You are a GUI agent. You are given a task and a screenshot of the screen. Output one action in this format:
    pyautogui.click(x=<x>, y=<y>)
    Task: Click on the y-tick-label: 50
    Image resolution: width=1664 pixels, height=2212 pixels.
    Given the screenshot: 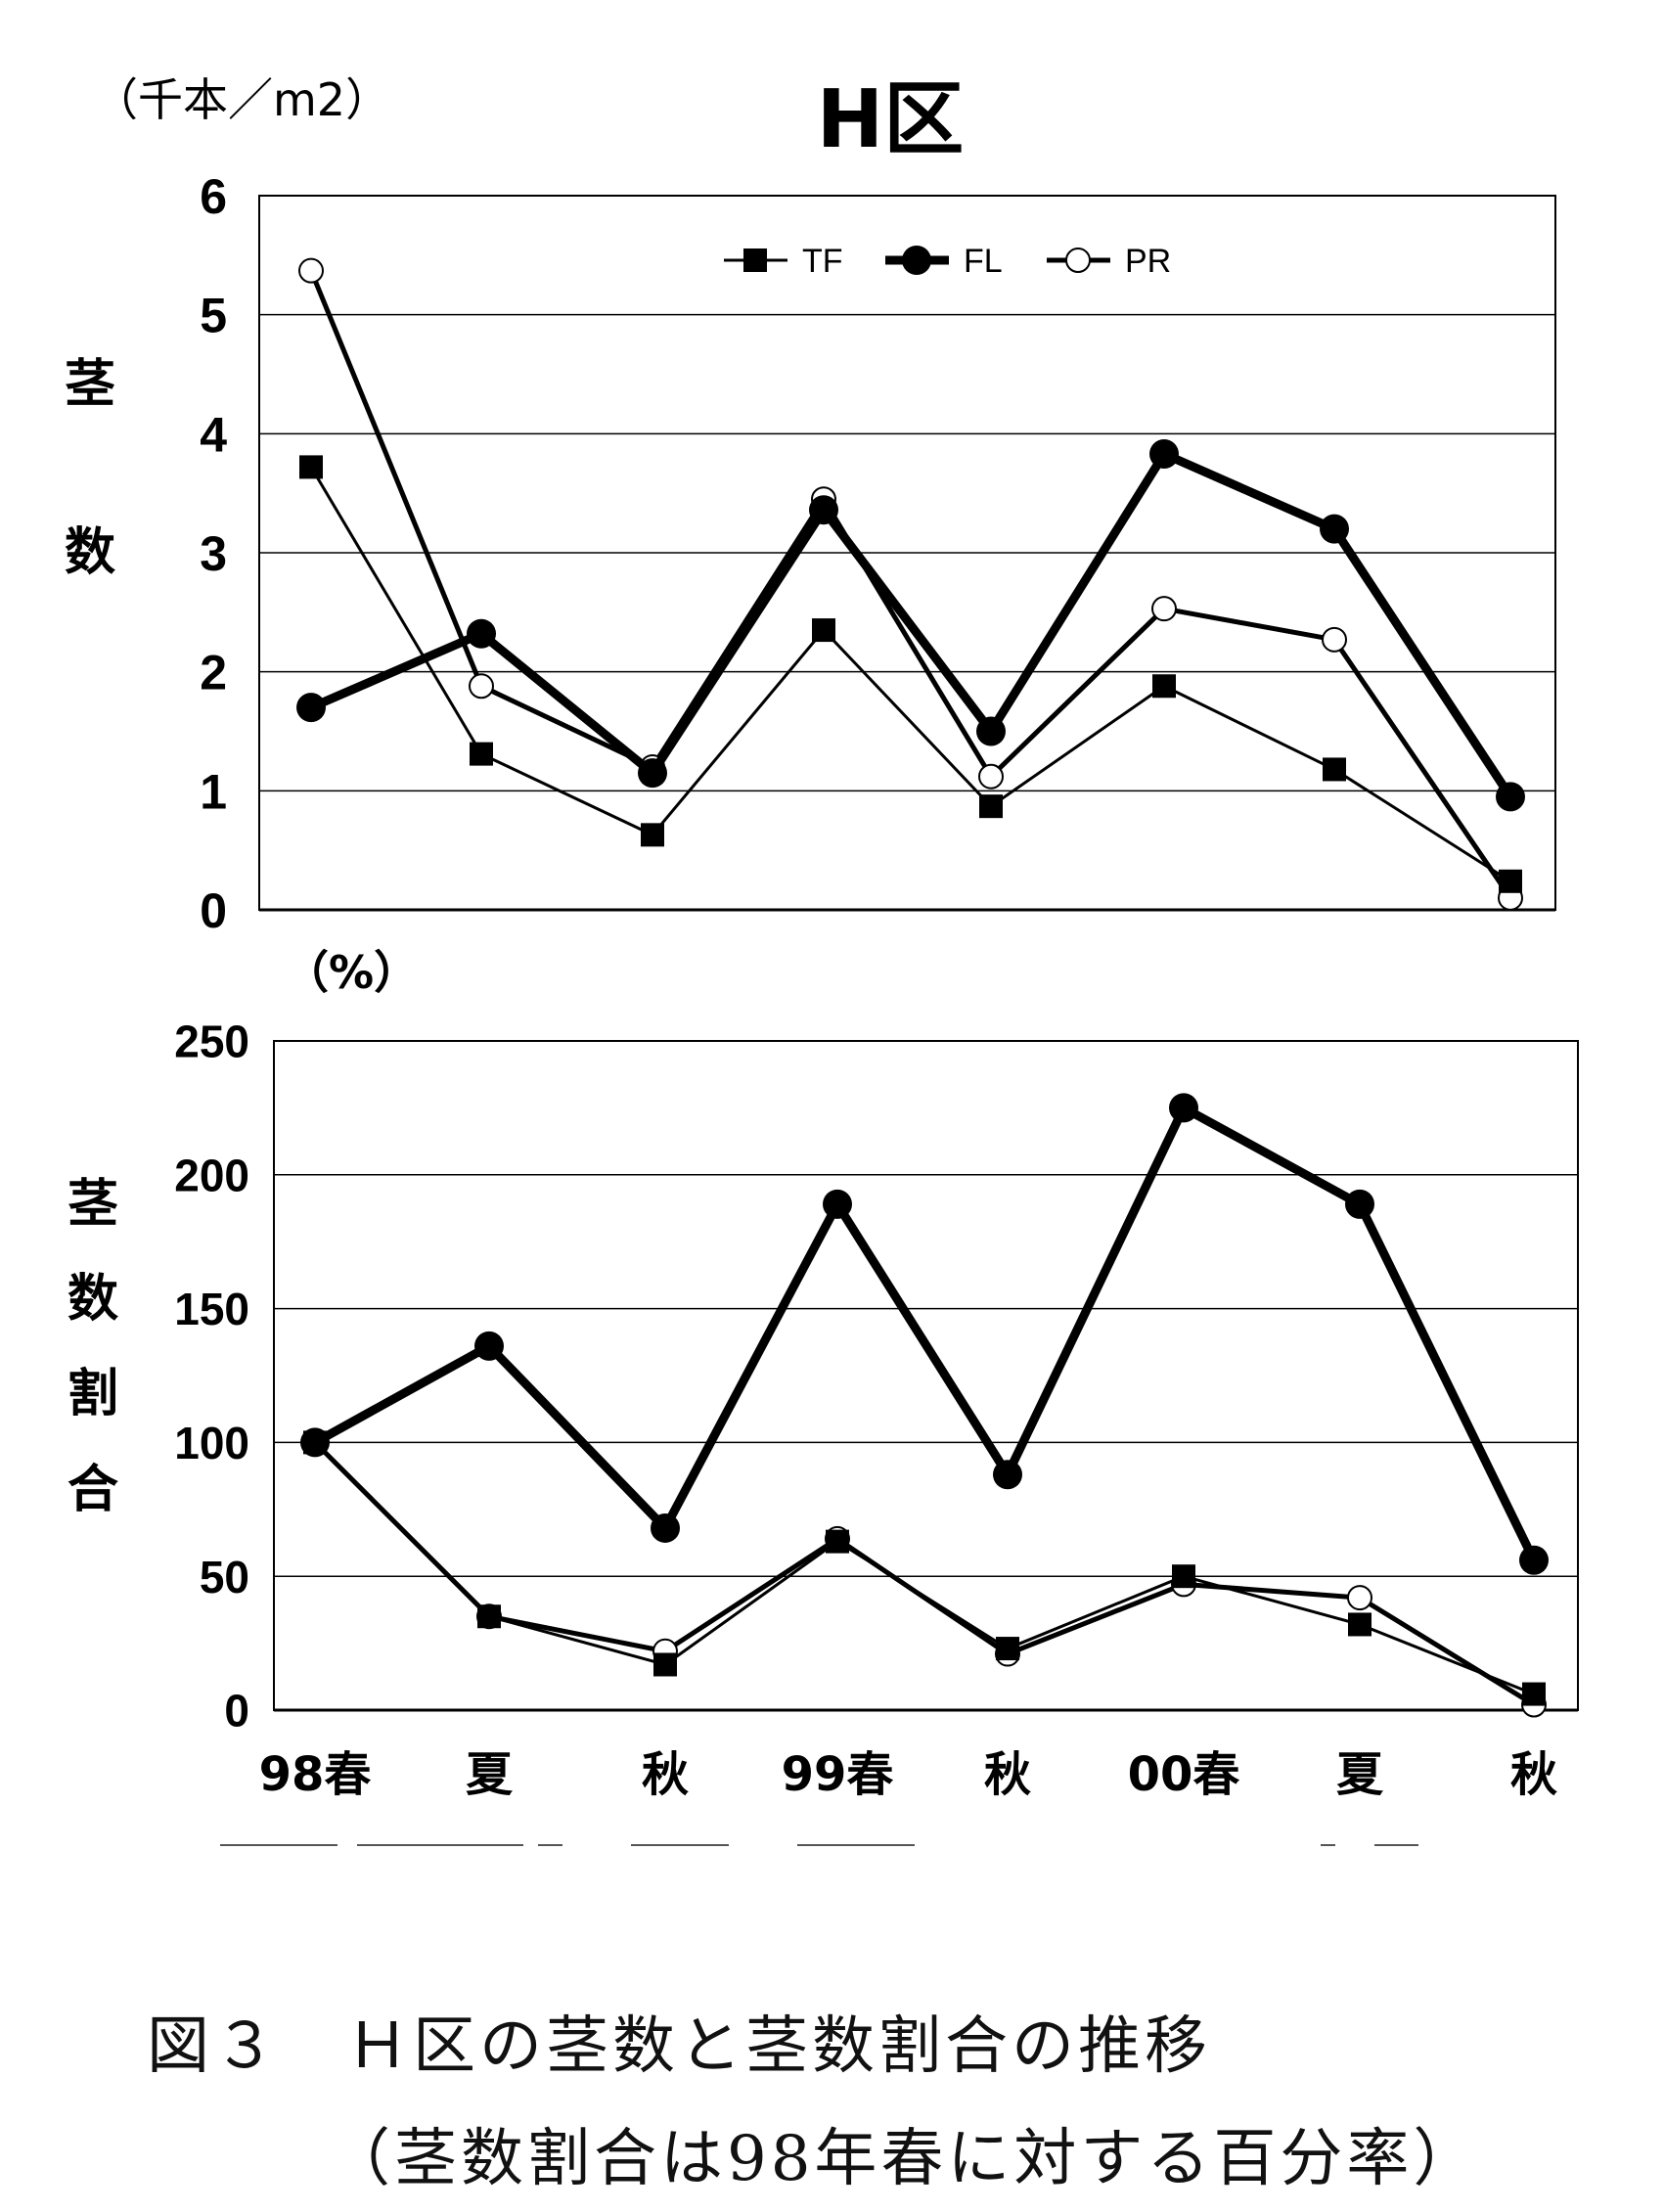 What is the action you would take?
    pyautogui.click(x=224, y=1577)
    